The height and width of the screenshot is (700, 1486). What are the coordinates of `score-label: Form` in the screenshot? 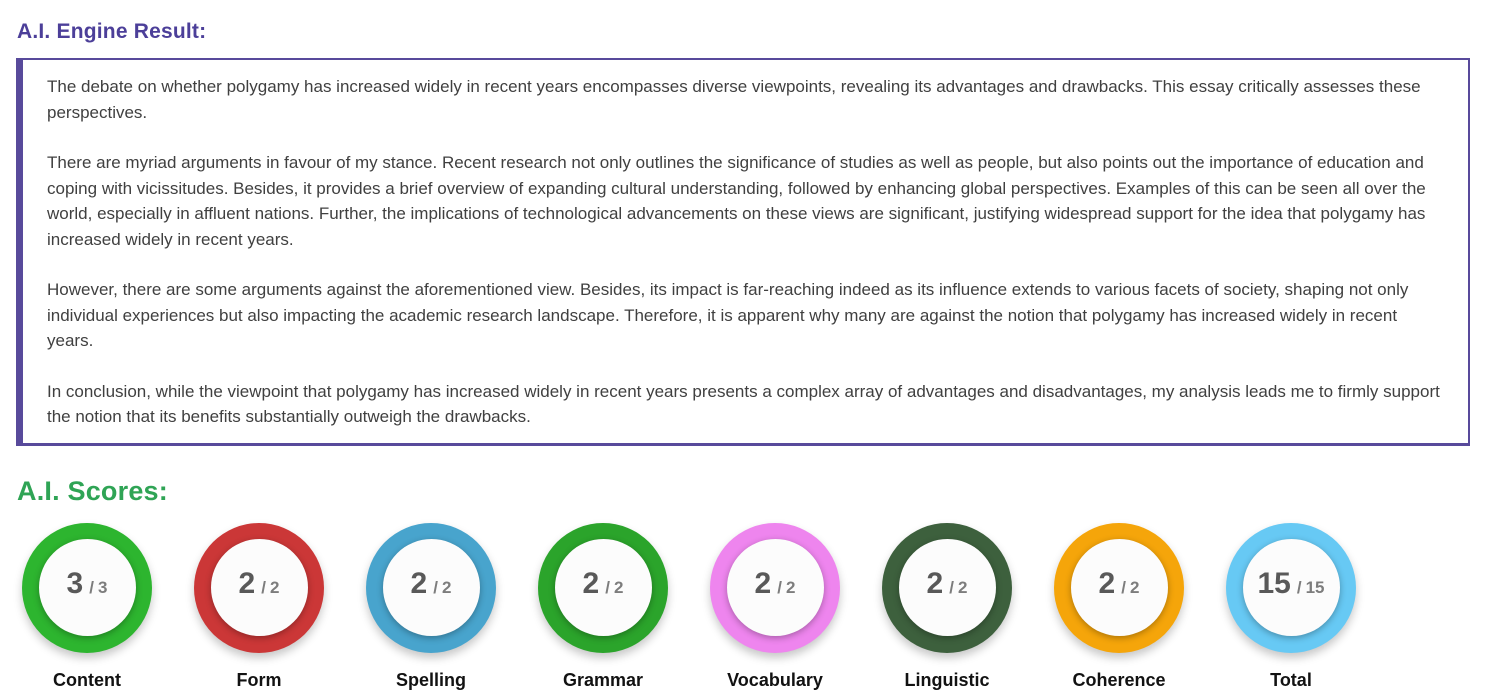 It's located at (259, 679).